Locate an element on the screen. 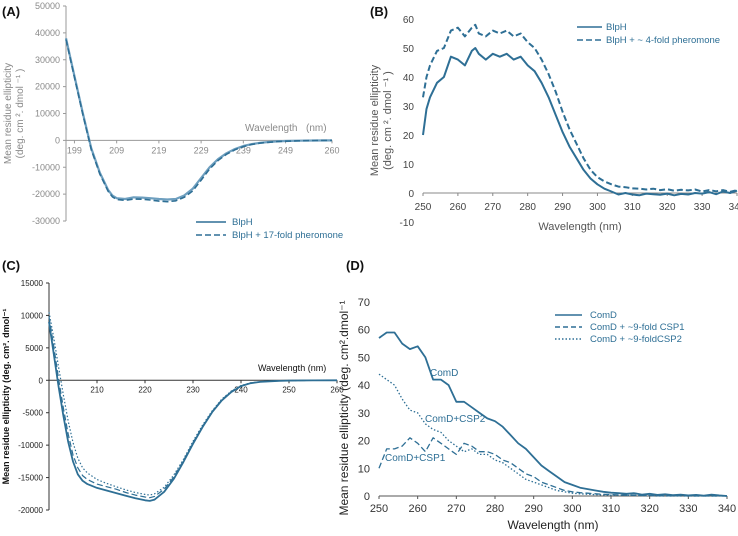  legend-label-comd: ComD is located at coordinates (603, 315).